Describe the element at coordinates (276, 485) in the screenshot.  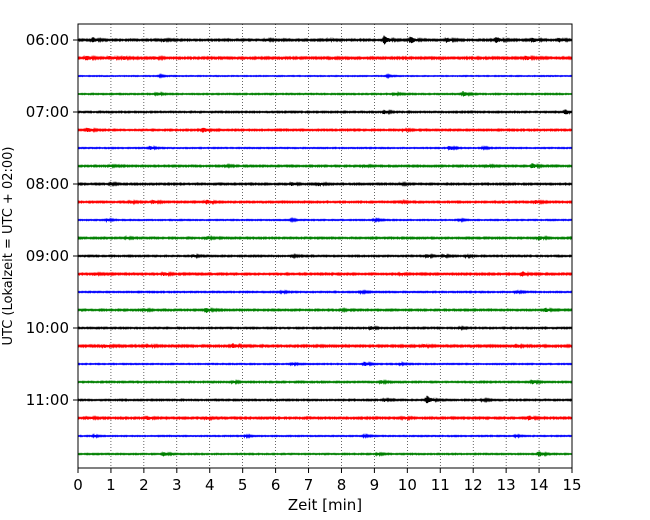
I see `x-tick-label: 6` at that location.